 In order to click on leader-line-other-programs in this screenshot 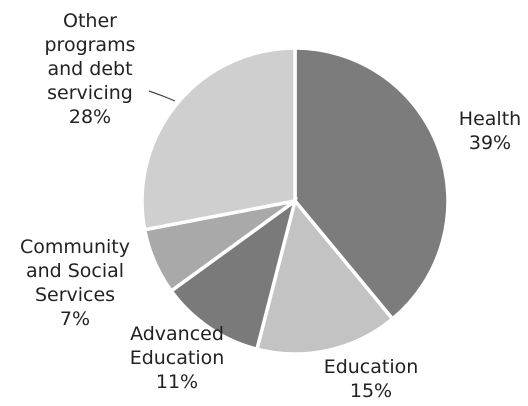, I will do `click(162, 96)`.